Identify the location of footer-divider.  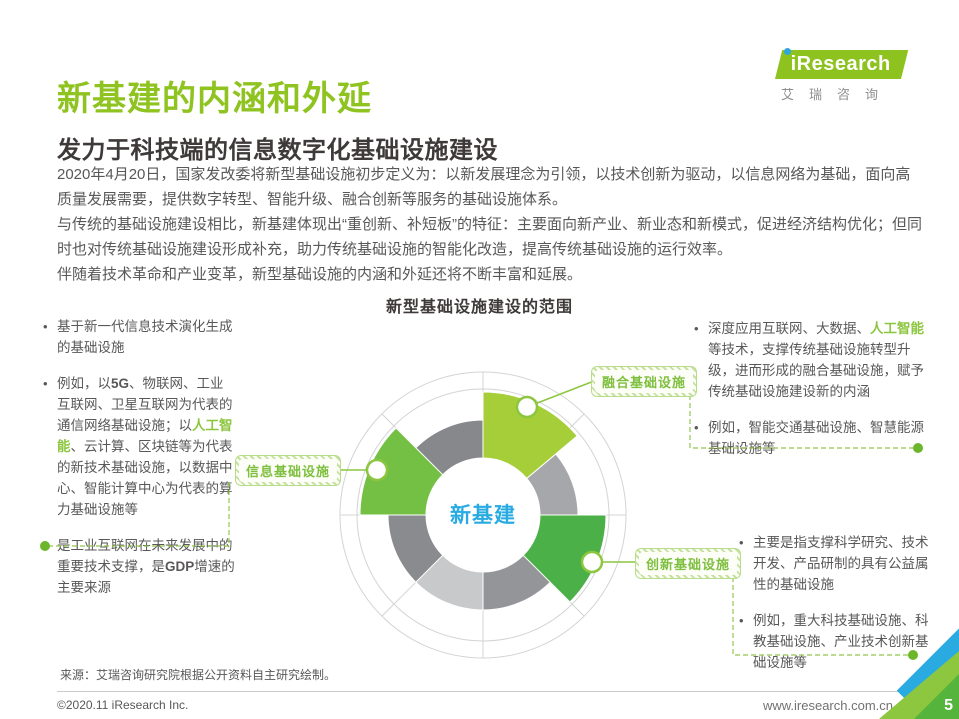
(479, 691).